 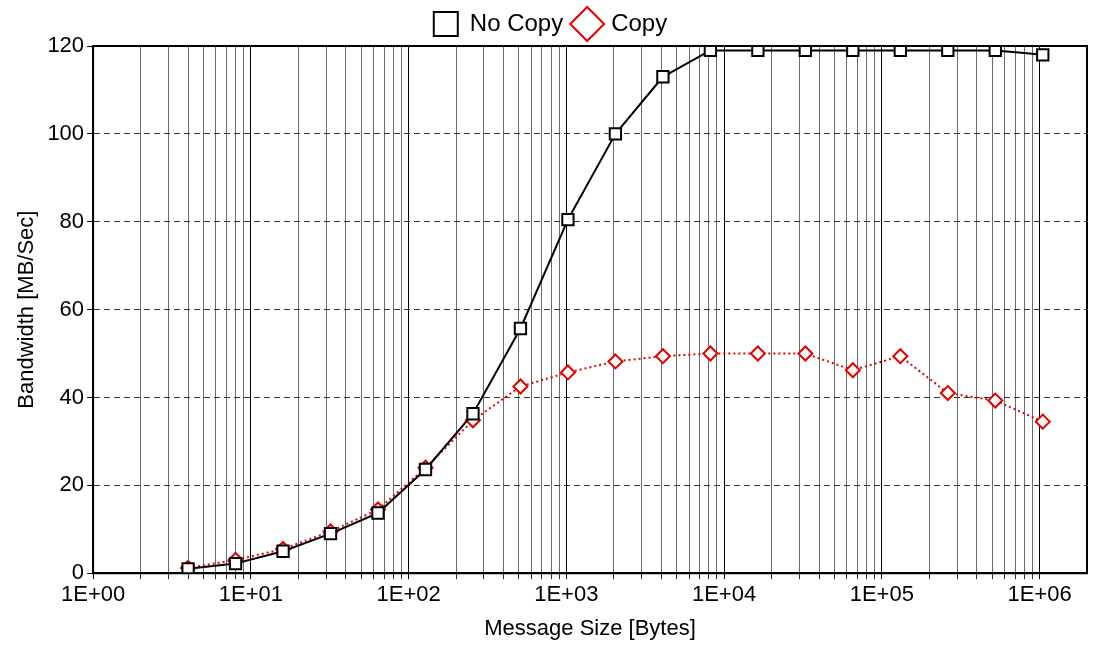 I want to click on x-tick-label: 1E+01, so click(x=250, y=594).